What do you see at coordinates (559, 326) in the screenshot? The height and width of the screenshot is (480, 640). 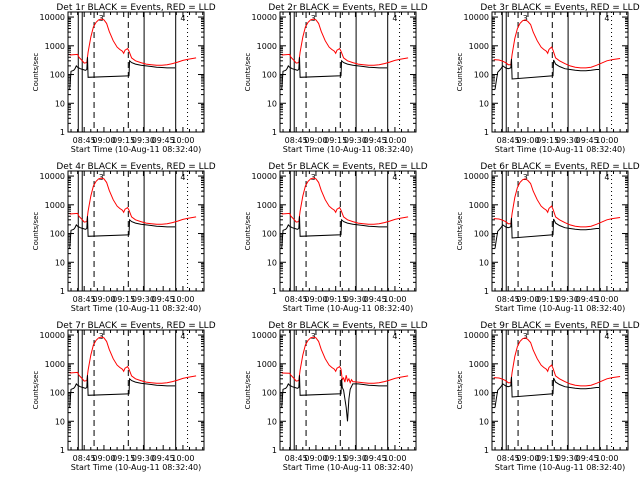 I see `panel-title: Det 9r BLACK = Events, RED = LLD` at bounding box center [559, 326].